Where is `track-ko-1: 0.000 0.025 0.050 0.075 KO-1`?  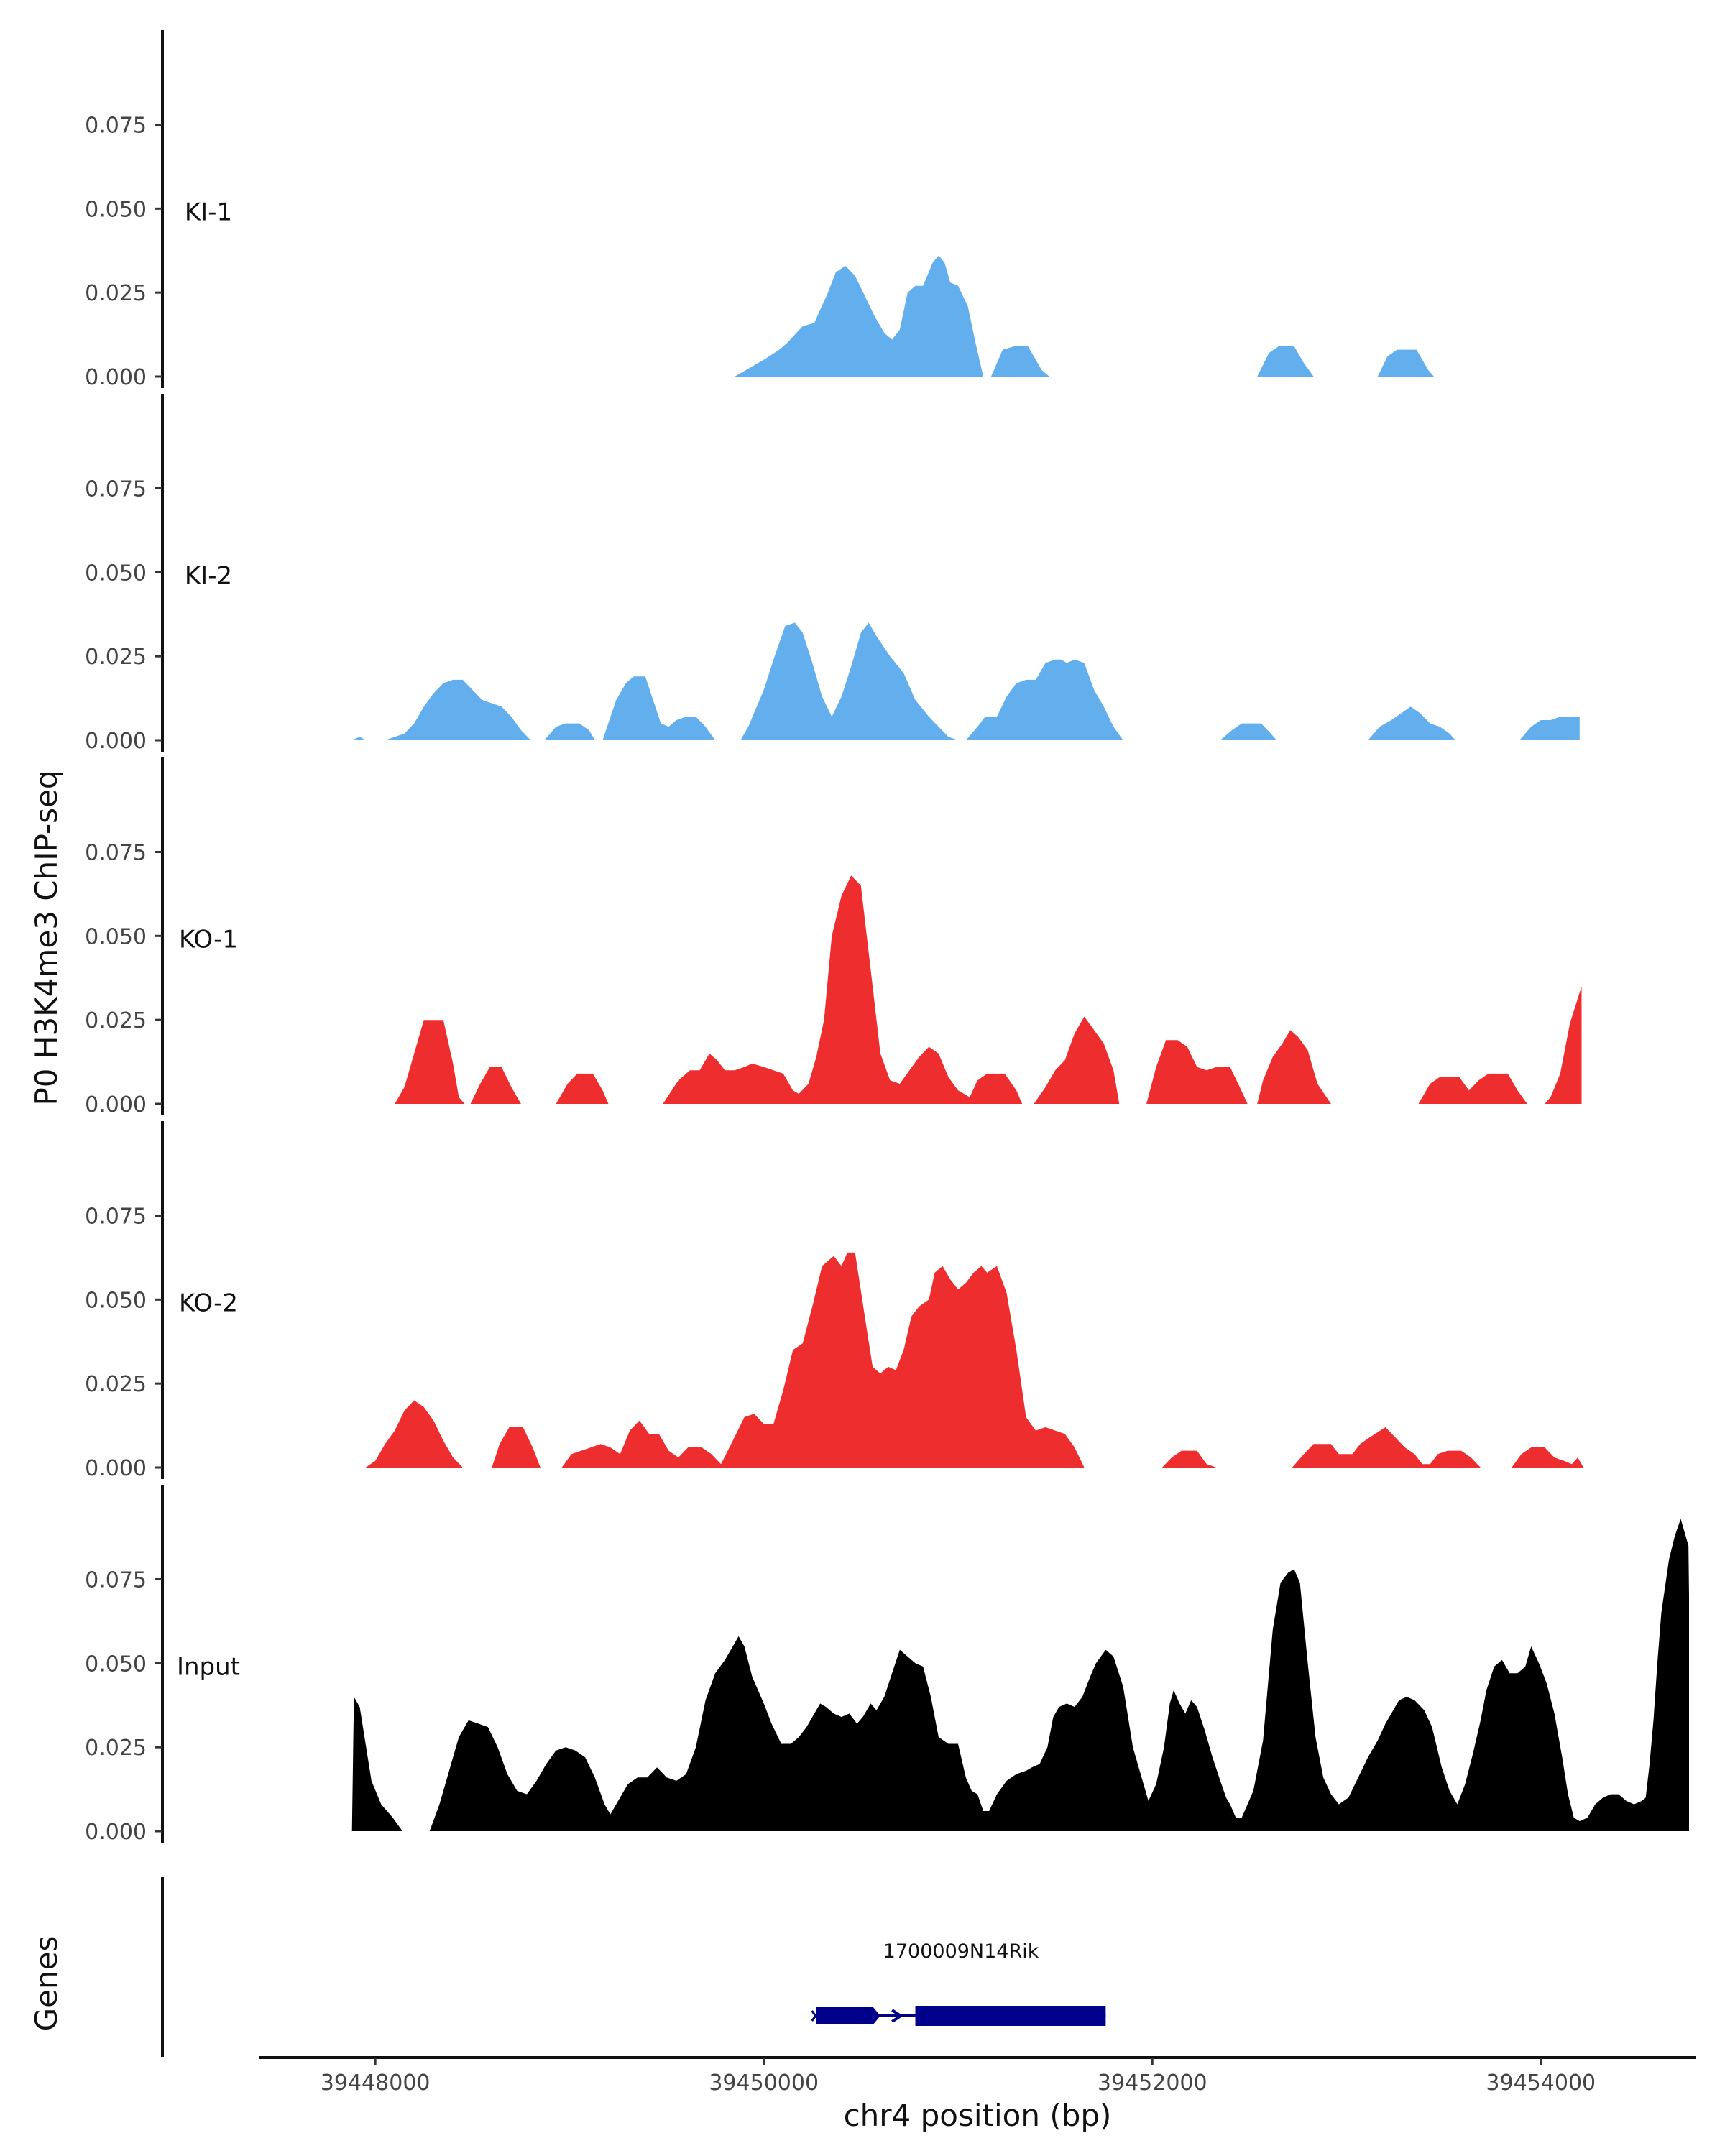
track-ko-1: 0.000 0.025 0.050 0.075 KO-1 is located at coordinates (833, 937).